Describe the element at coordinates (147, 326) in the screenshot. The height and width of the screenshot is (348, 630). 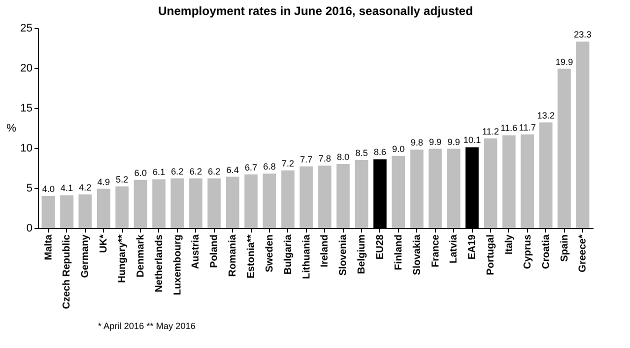
I see `text: * April 2016 ** May 2016` at that location.